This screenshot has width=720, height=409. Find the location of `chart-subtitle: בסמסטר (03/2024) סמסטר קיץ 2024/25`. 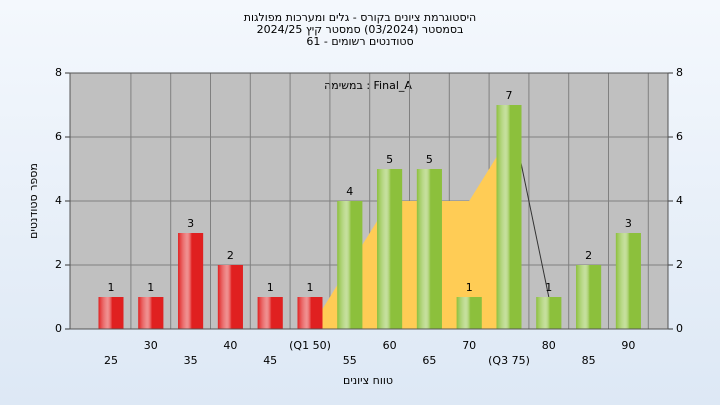

chart-subtitle: בסמסטר (03/2024) סמסטר קיץ 2024/25 is located at coordinates (360, 29).